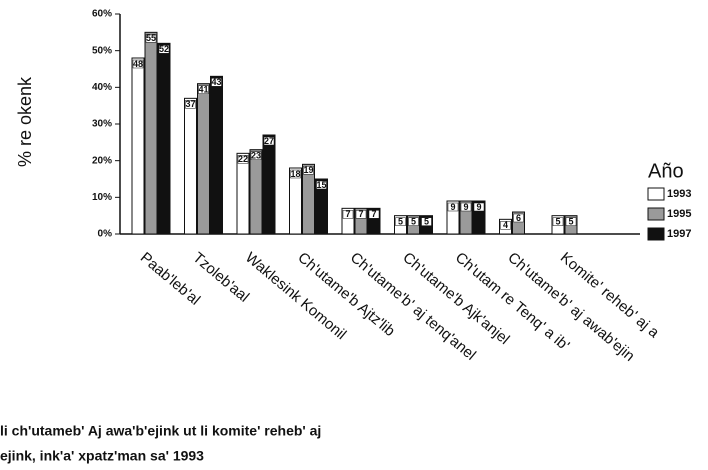 This screenshot has height=470, width=708. I want to click on value-label: 23, so click(256, 156).